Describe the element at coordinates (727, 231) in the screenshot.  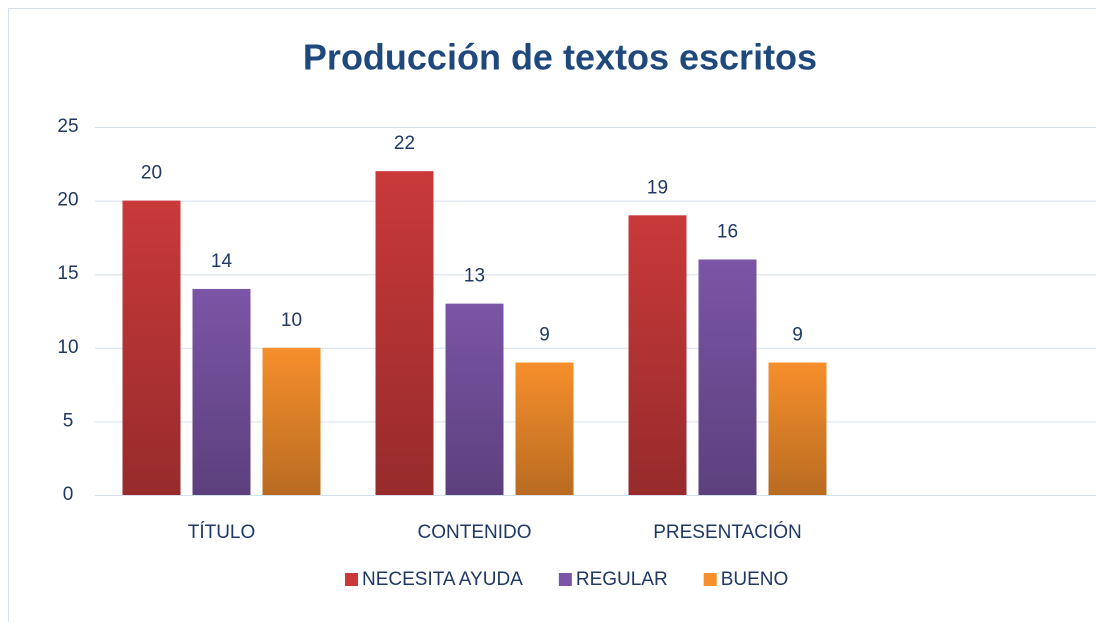
I see `data-label: 16` at that location.